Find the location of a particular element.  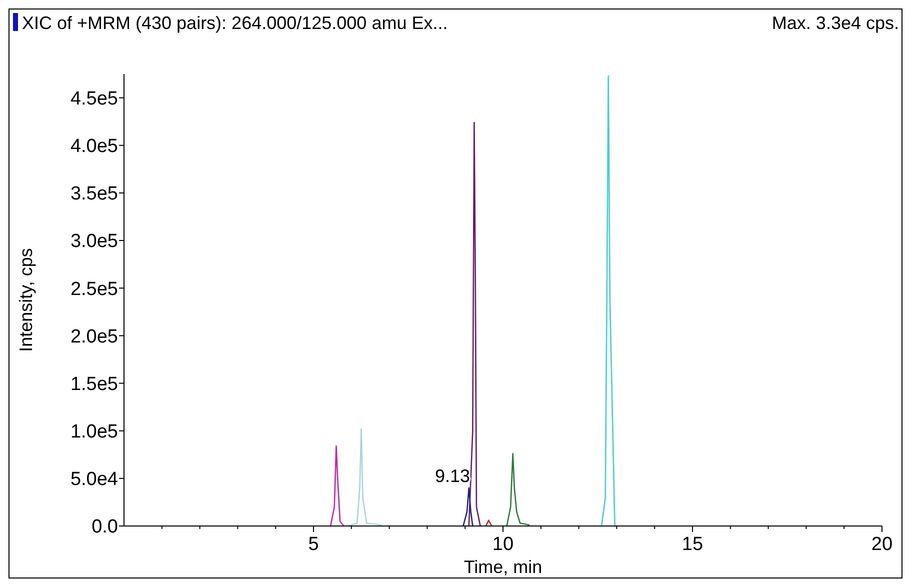

y-tick-label: 1.0e5 is located at coordinates (94, 431).